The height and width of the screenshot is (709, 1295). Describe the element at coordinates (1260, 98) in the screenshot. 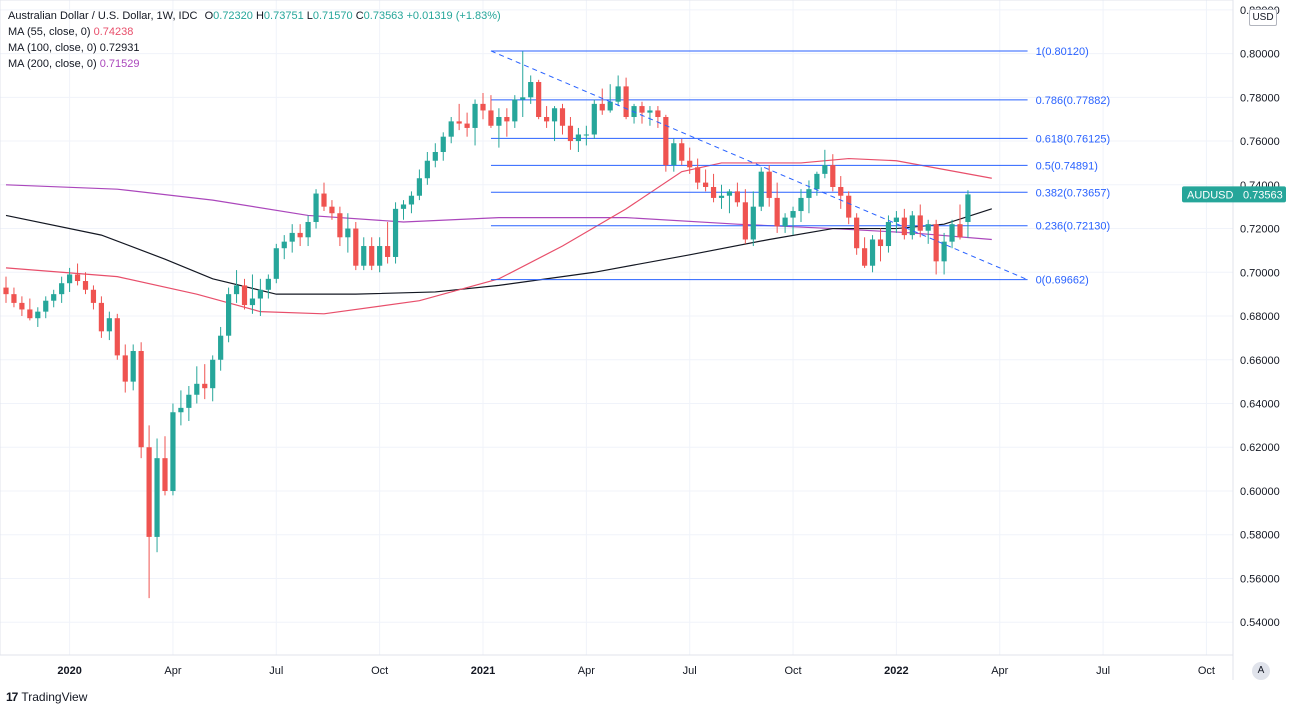

I see `y-tick-label: 0.78000` at that location.